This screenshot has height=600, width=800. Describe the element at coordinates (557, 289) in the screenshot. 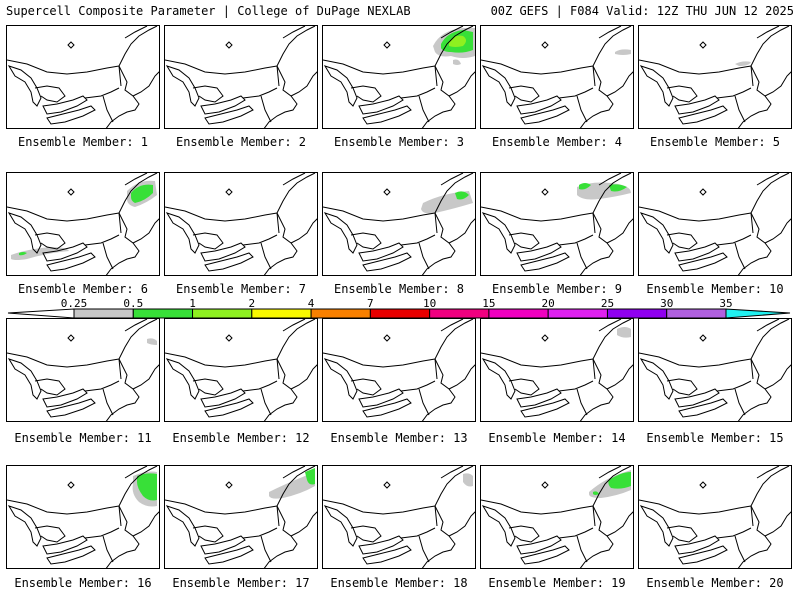

I see `ensemble-member-label: Ensemble Member: 9` at that location.